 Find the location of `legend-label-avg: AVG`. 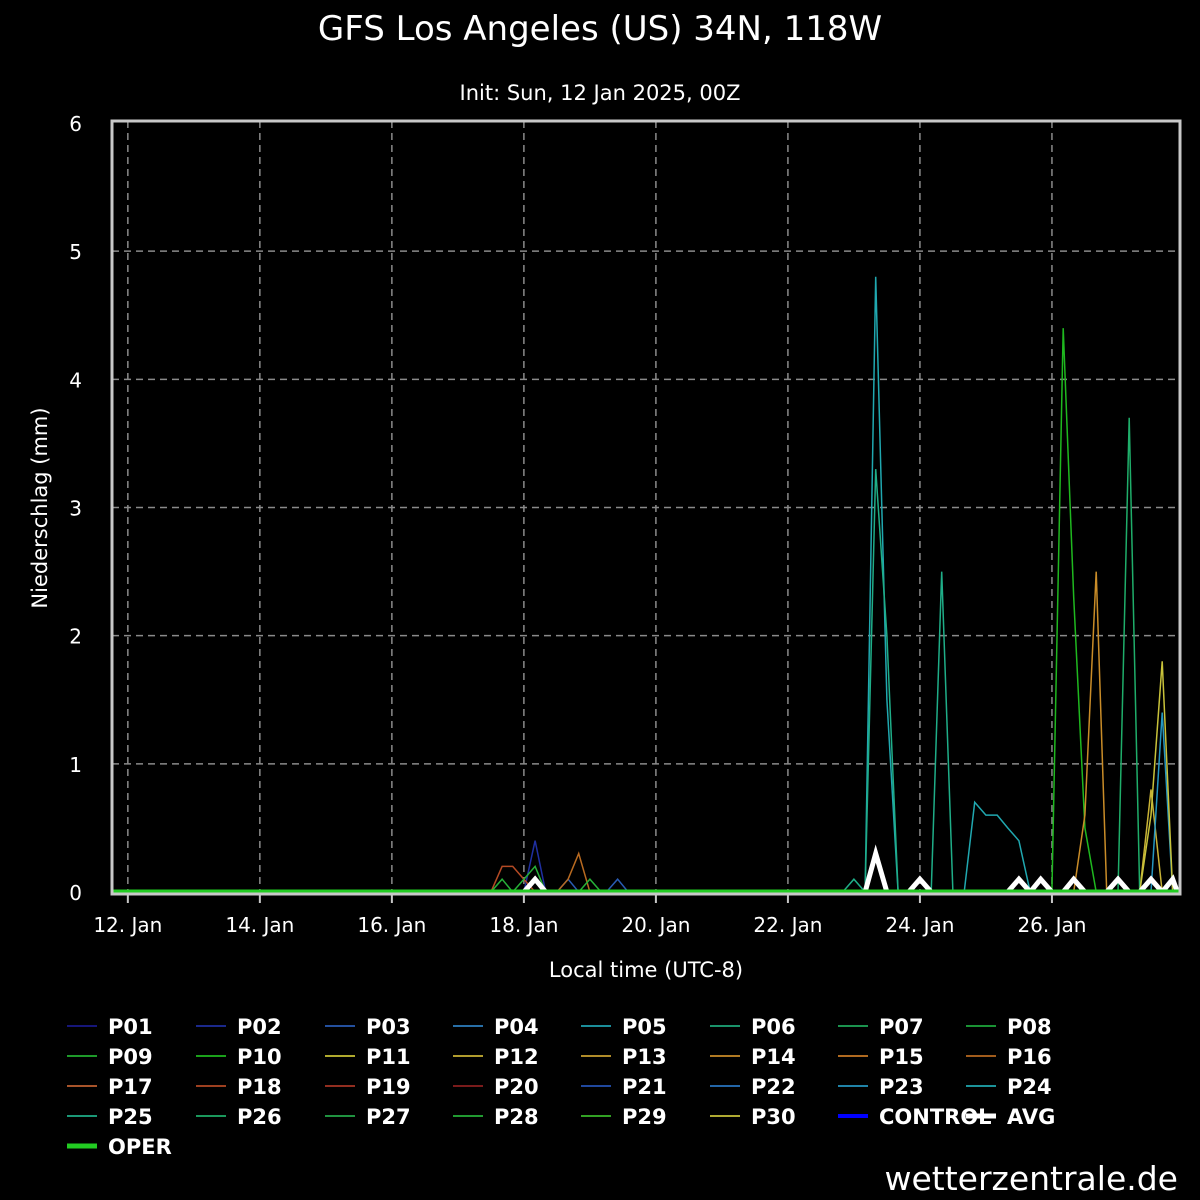

legend-label-avg: AVG is located at coordinates (1031, 1117).